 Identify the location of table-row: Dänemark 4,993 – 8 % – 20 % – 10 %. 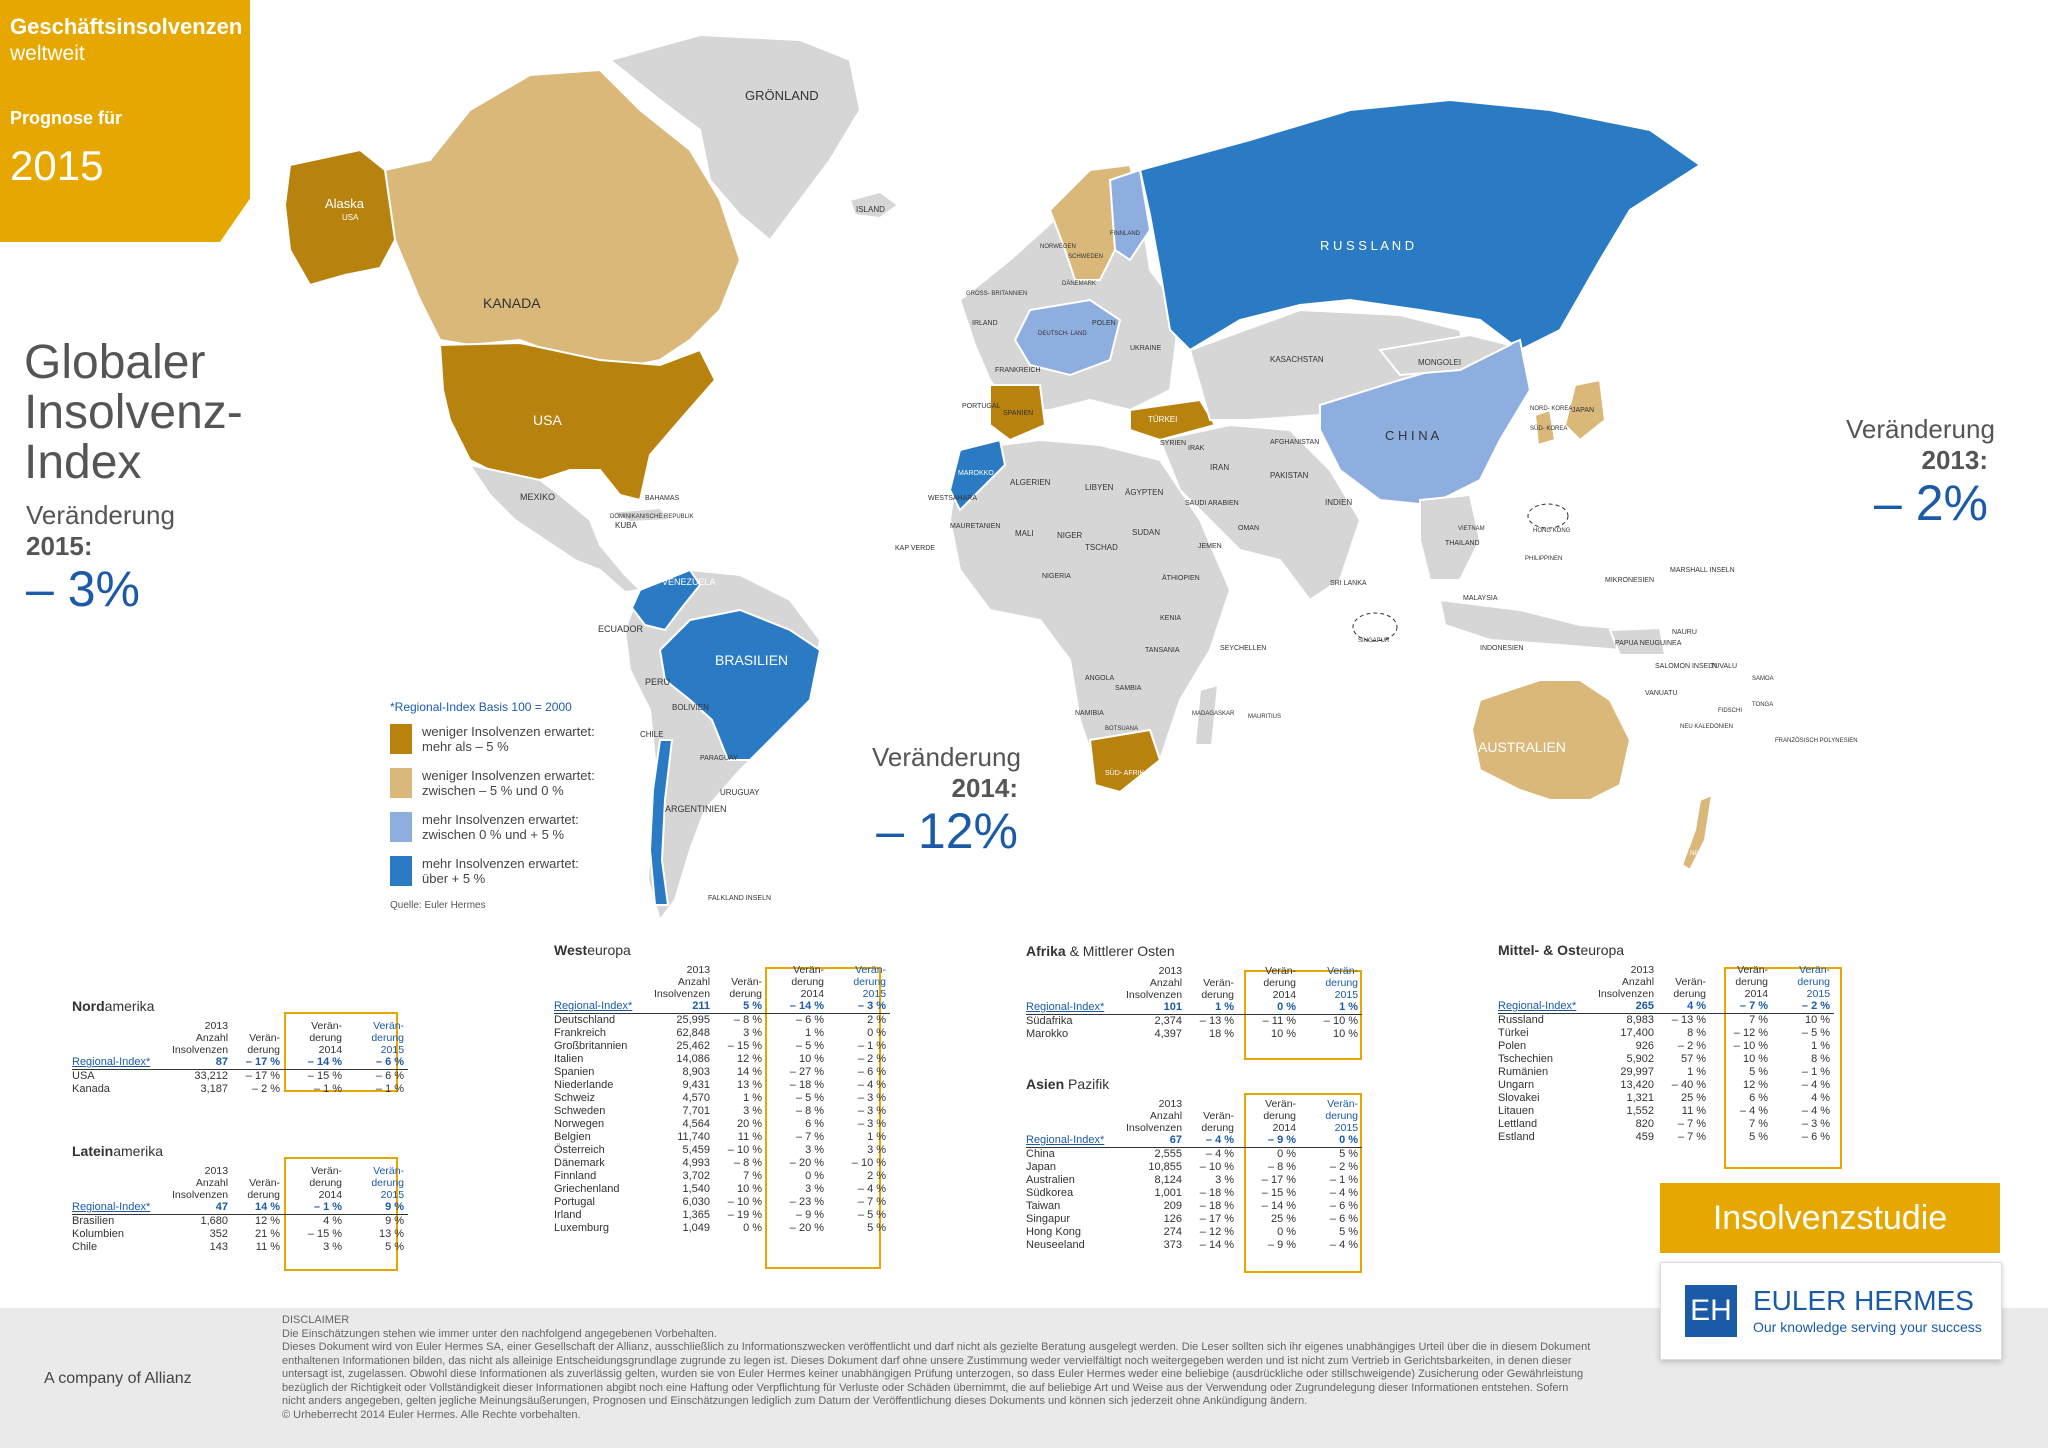
(722, 1163).